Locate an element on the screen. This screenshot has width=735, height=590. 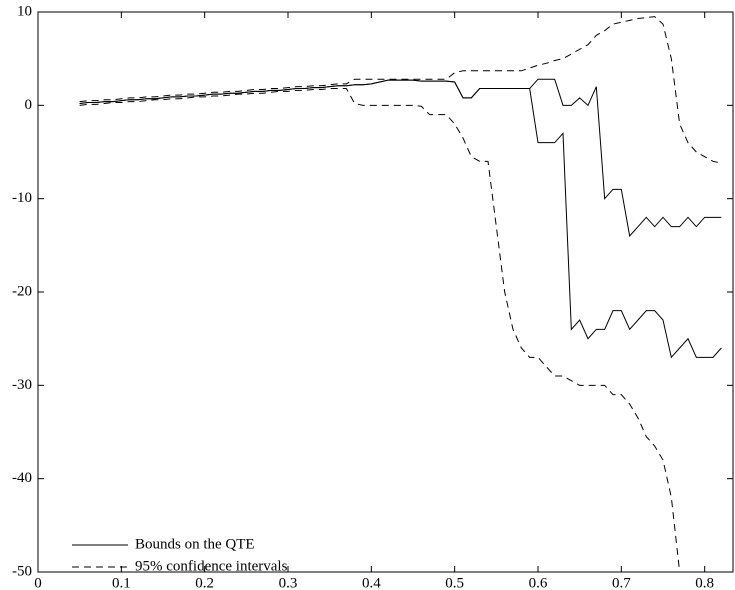
legend-label: 95% confidence intervals is located at coordinates (211, 566).